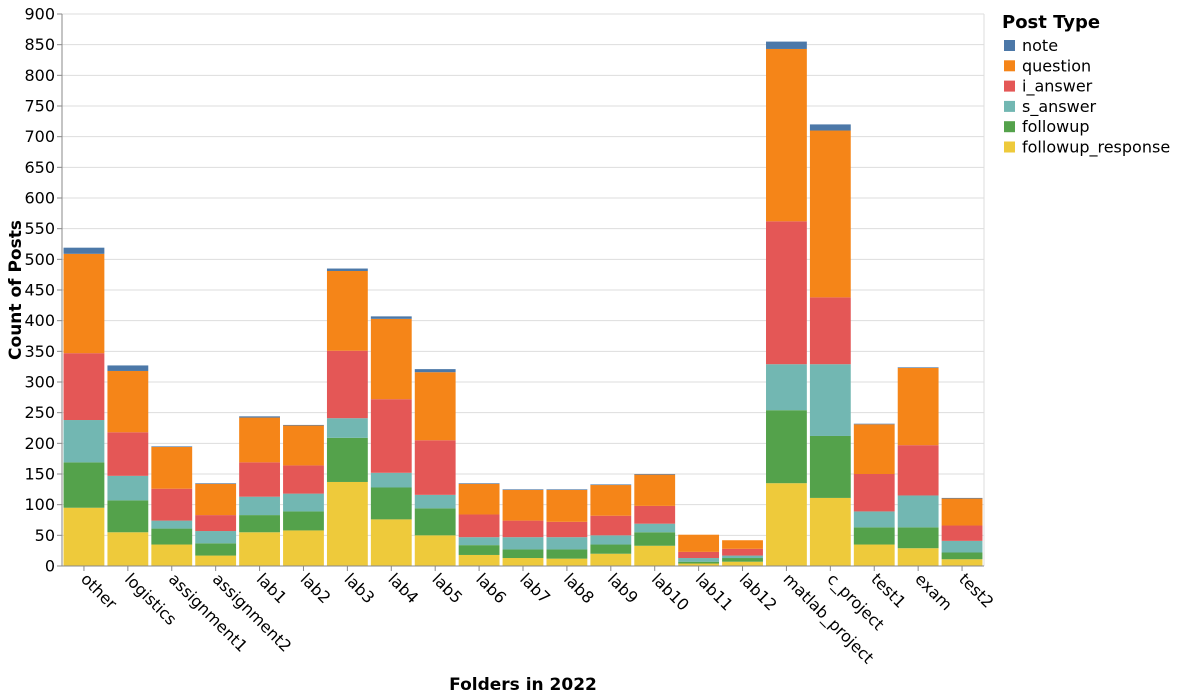  What do you see at coordinates (567, 562) in the screenshot?
I see `bar-segment-lab8-followup_response` at bounding box center [567, 562].